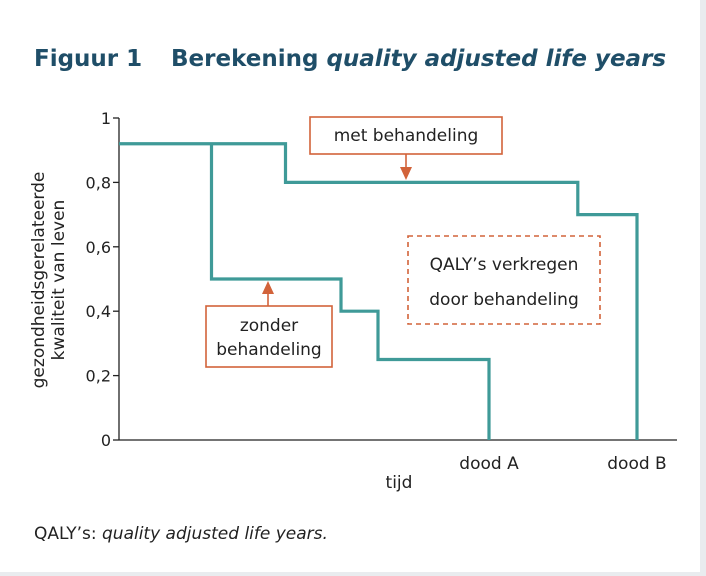  Describe the element at coordinates (269, 326) in the screenshot. I see `zonder-label-line1: zonder` at that location.